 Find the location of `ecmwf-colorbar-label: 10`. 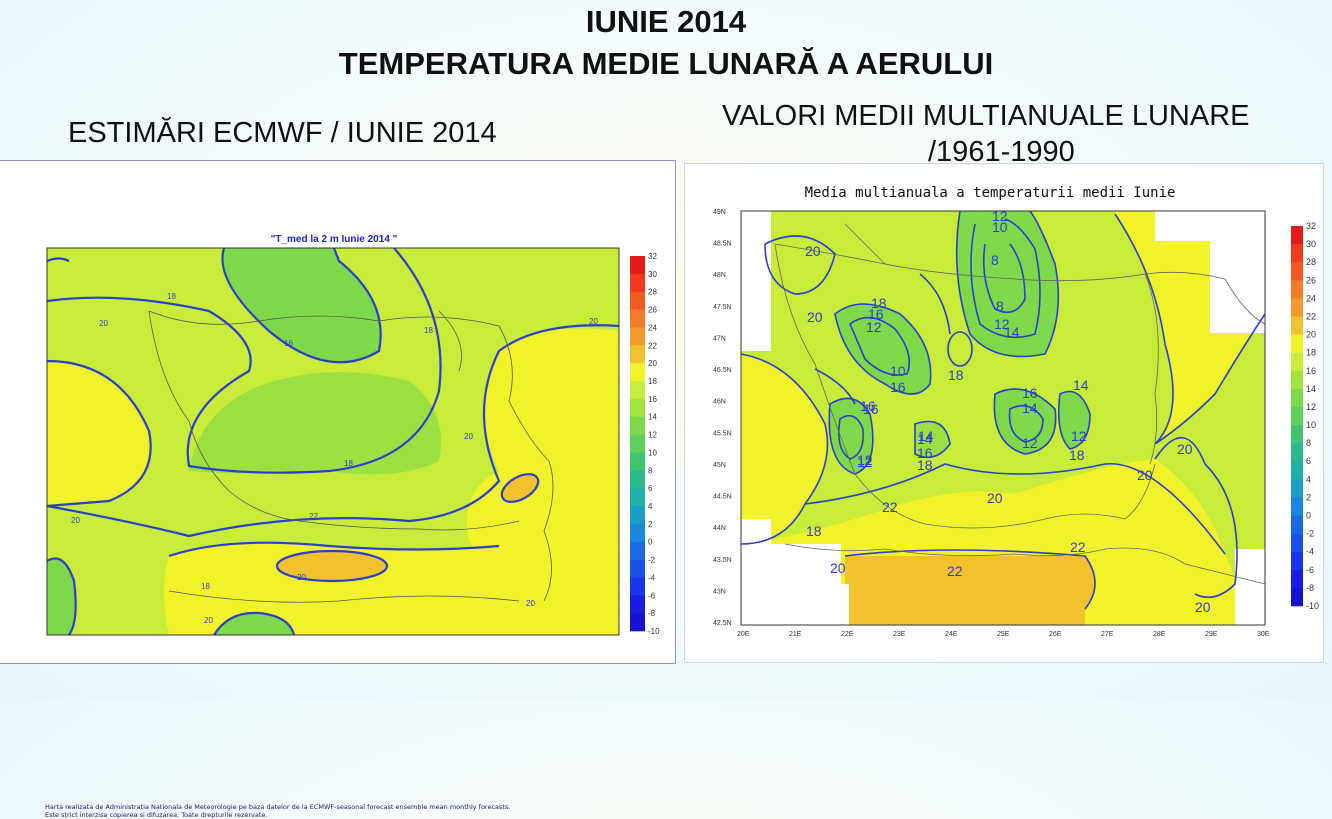

ecmwf-colorbar-label: 10 is located at coordinates (652, 452).